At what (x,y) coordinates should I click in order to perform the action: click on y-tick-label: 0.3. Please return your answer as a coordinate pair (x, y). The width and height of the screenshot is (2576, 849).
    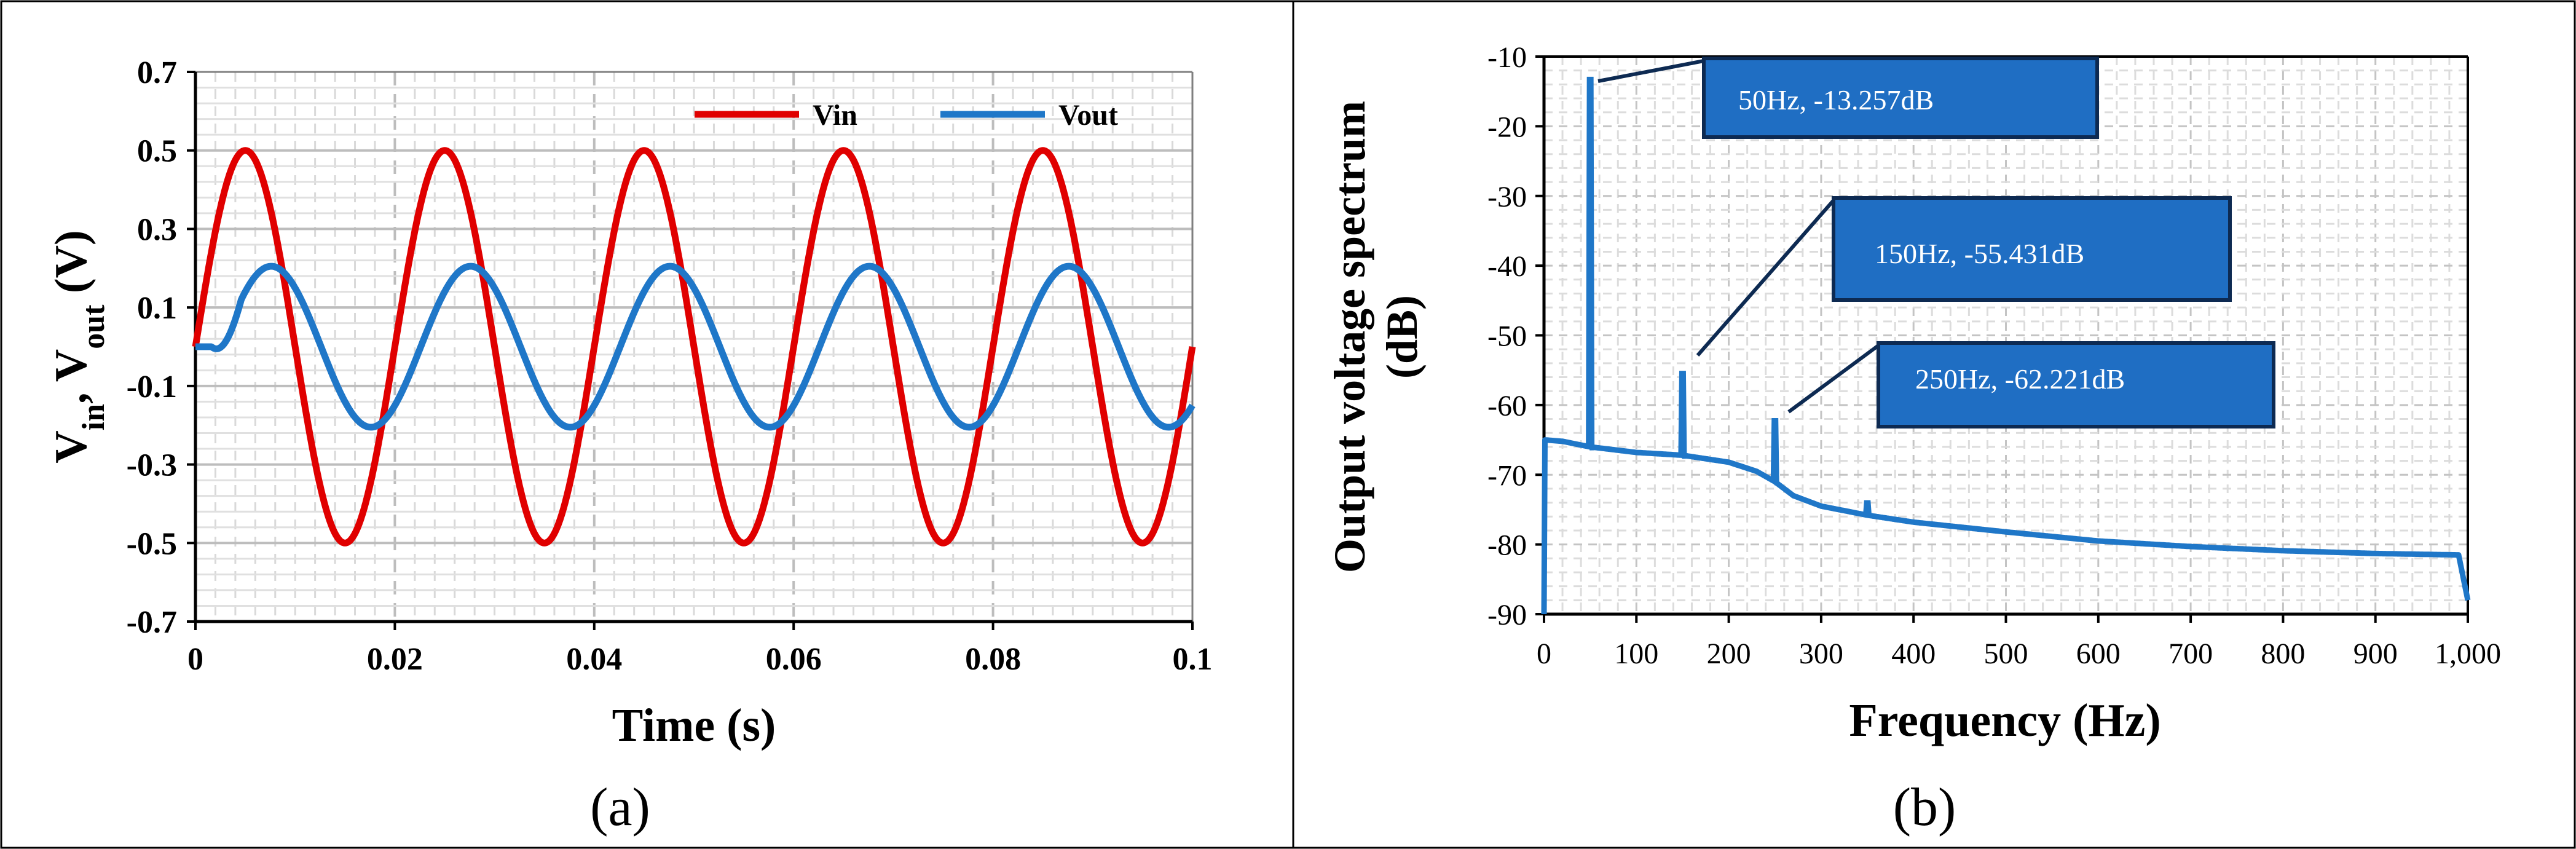
    Looking at the image, I should click on (157, 229).